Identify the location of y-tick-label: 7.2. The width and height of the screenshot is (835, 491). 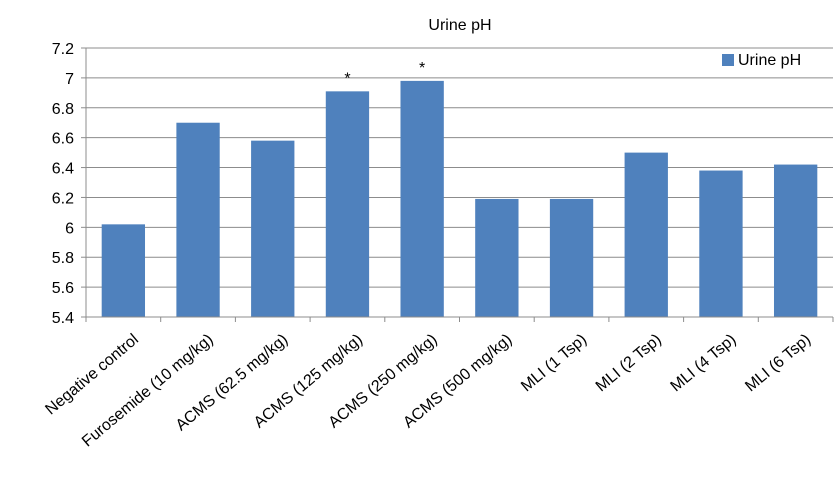
(63, 49).